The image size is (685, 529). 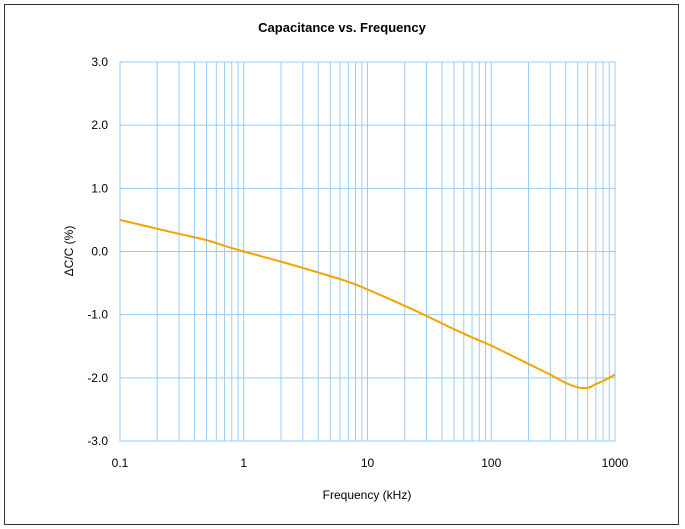 What do you see at coordinates (97, 315) in the screenshot?
I see `y-tick-label: -1.0` at bounding box center [97, 315].